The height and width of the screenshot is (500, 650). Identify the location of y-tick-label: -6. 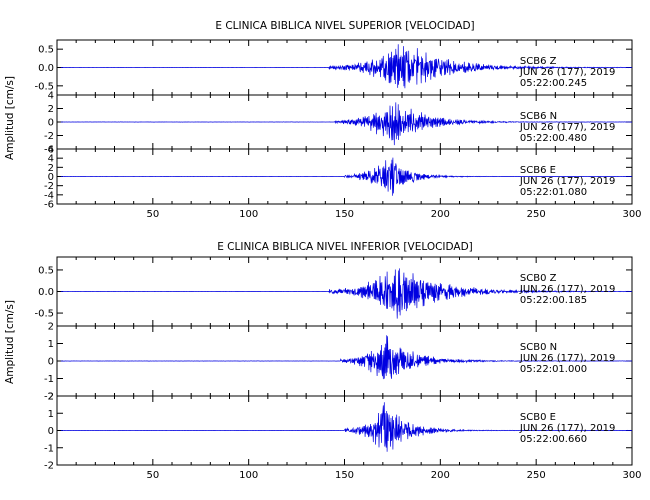
(49, 205).